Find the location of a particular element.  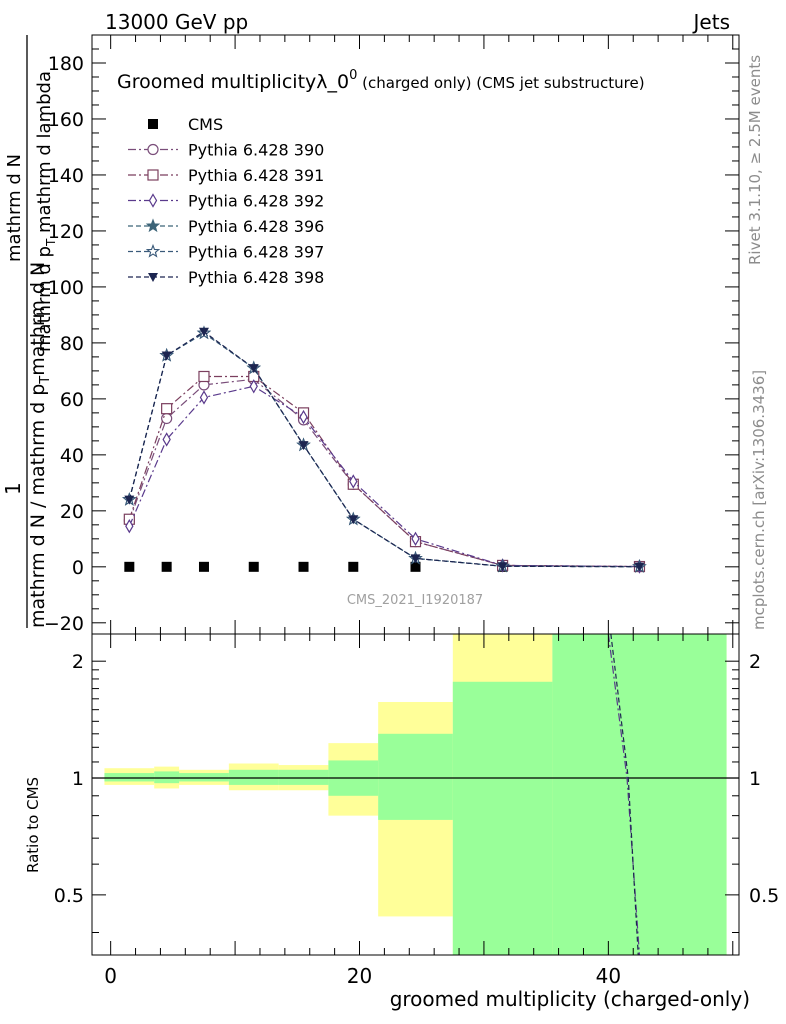

legend-entry: Pythia 6.428 398 is located at coordinates (226, 277).